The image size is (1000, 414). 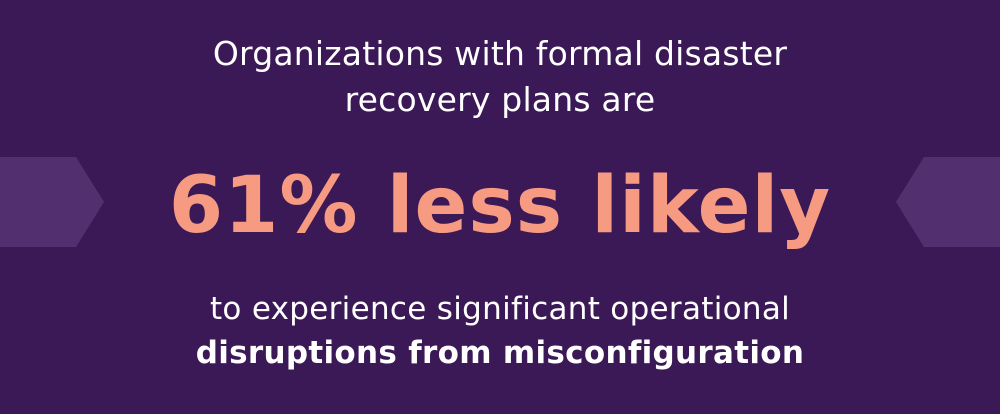 I want to click on intro-line-2: recovery plans are, so click(x=500, y=99).